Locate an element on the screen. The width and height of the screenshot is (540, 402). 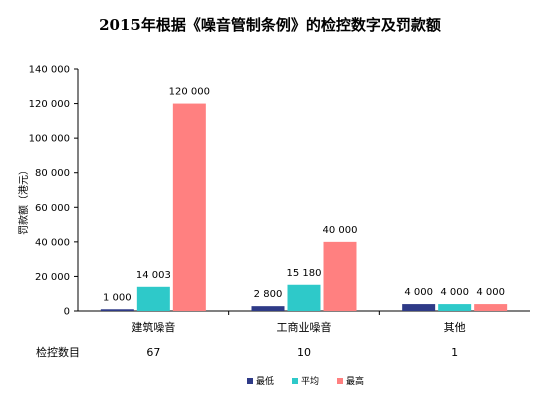
legend: 最低 平均 最高 is located at coordinates (305, 381).